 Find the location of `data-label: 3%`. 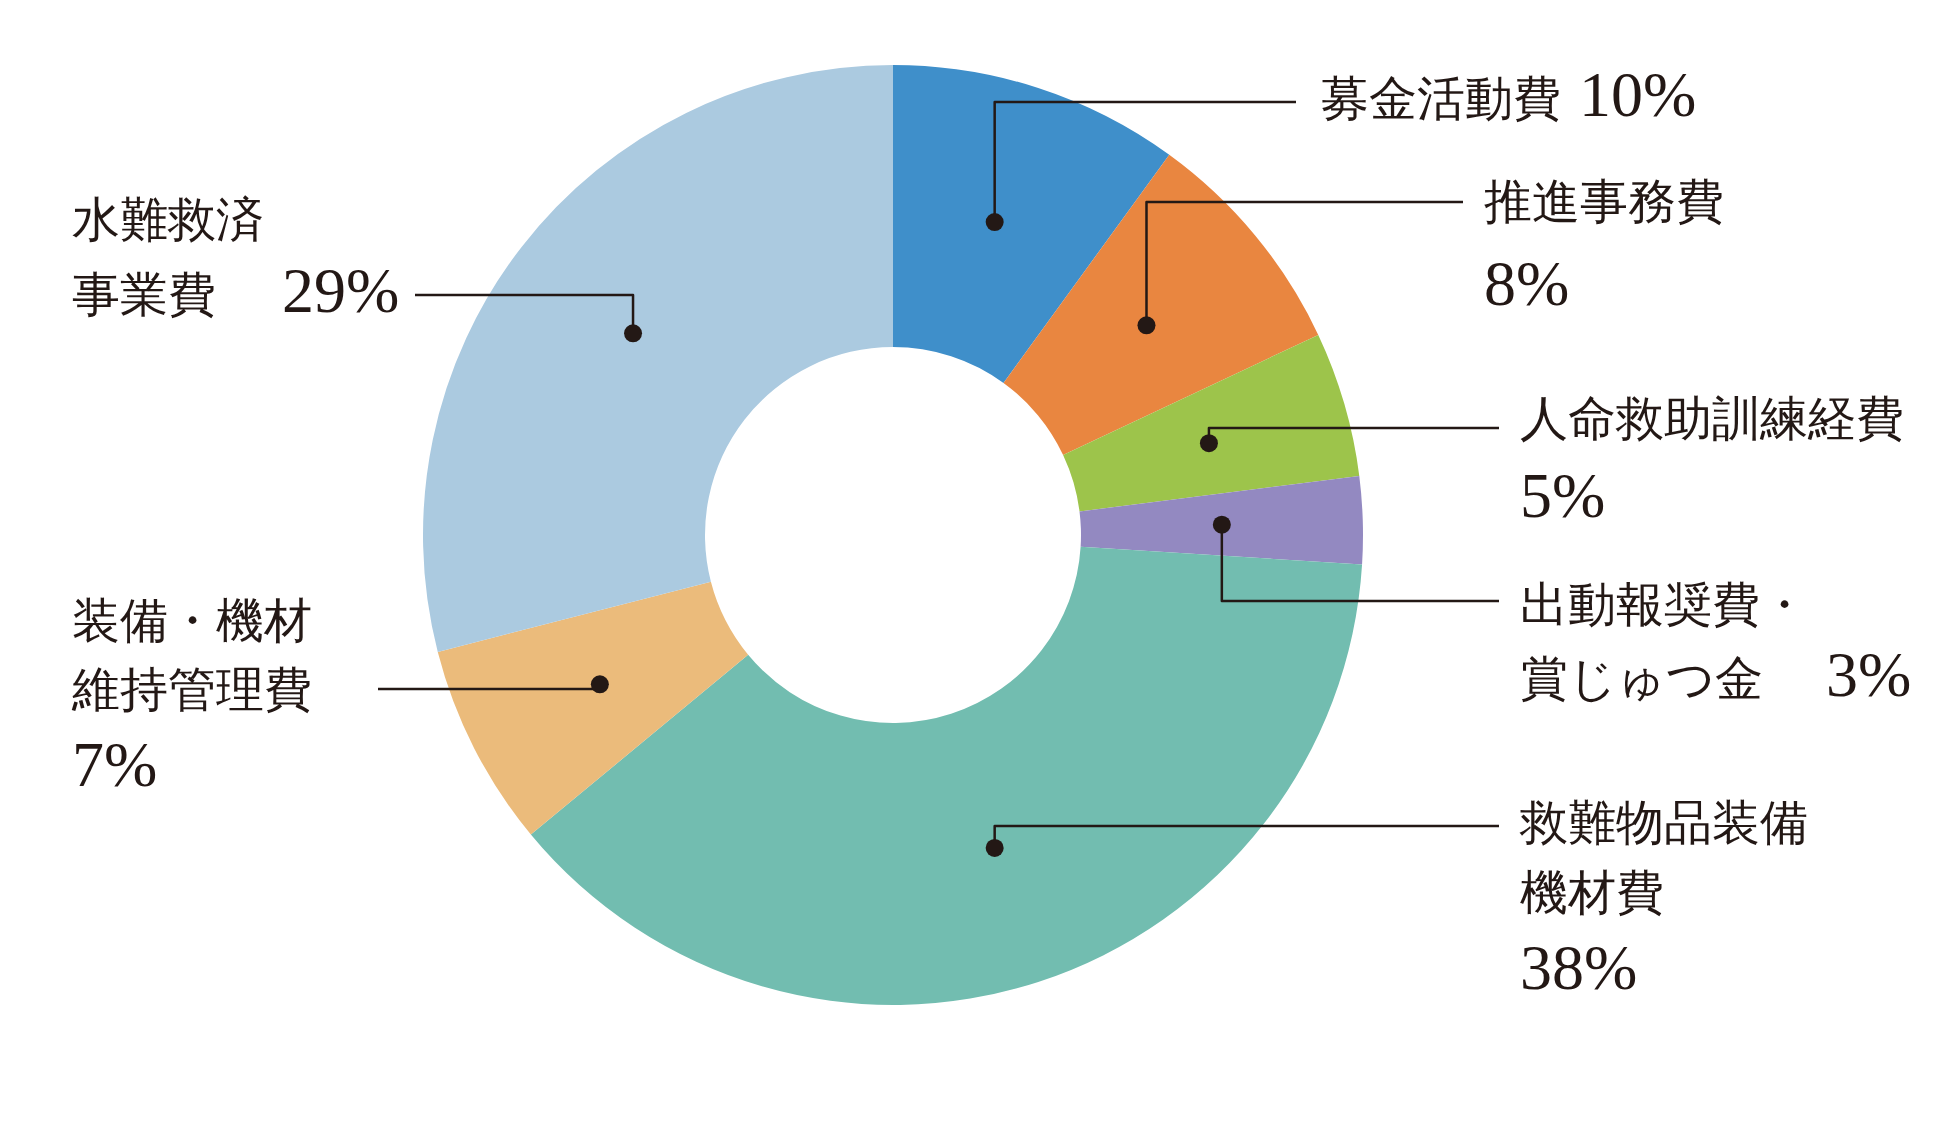

data-label: 3% is located at coordinates (1869, 674).